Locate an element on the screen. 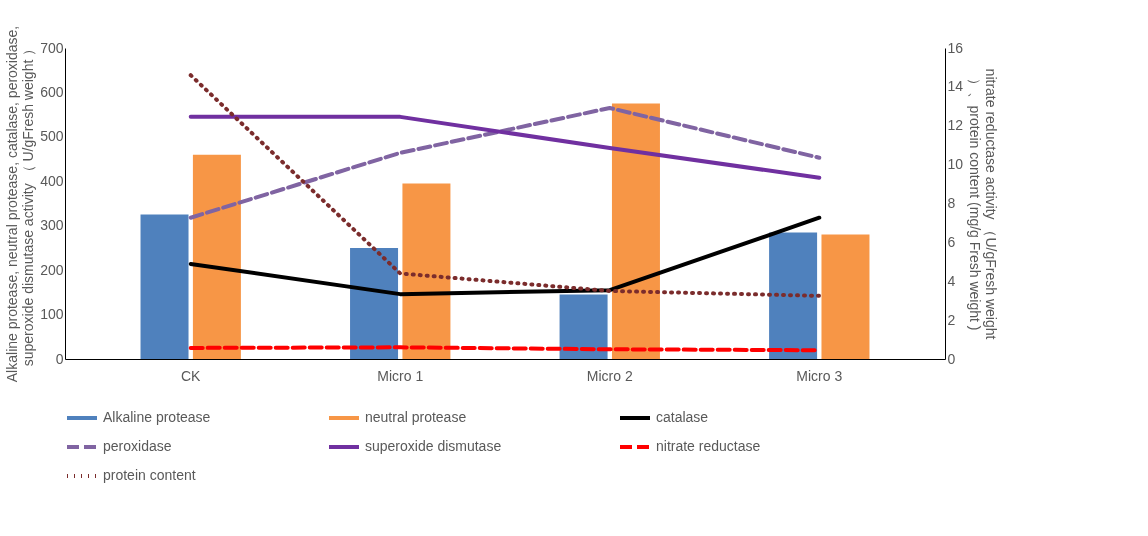 The height and width of the screenshot is (536, 1148). y2-tick-label: 8 is located at coordinates (951, 203).